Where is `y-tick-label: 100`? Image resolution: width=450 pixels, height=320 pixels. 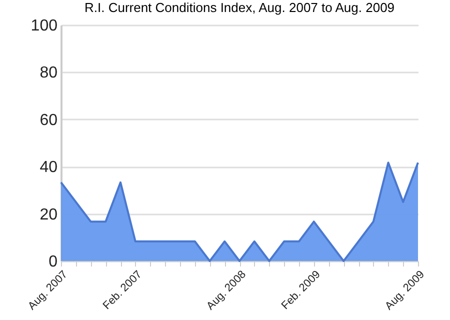
y-tick-label: 100 is located at coordinates (44, 26).